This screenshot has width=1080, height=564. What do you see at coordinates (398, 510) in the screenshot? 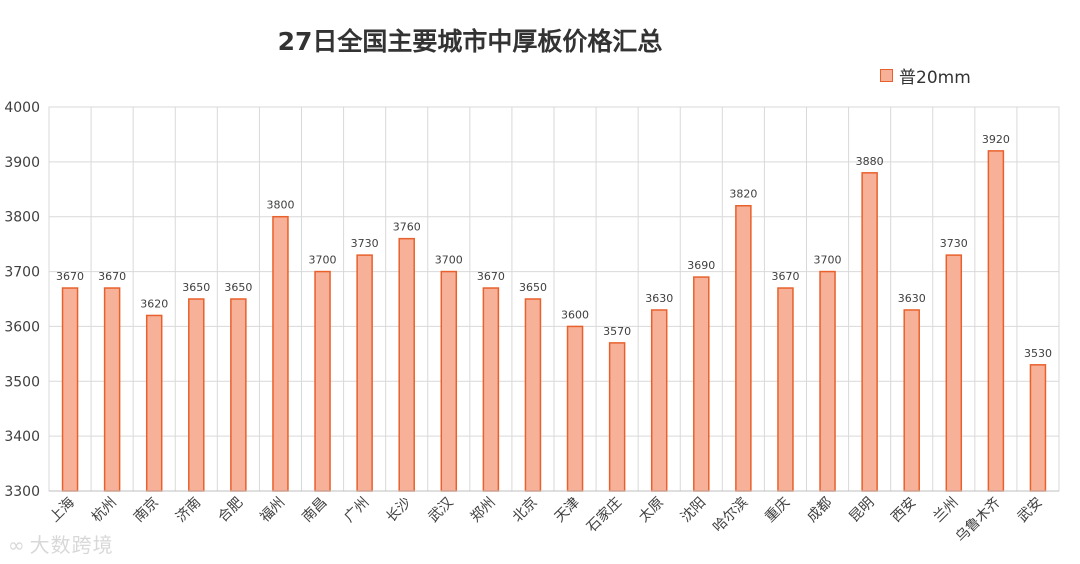
I see `category-label: 长沙` at bounding box center [398, 510].